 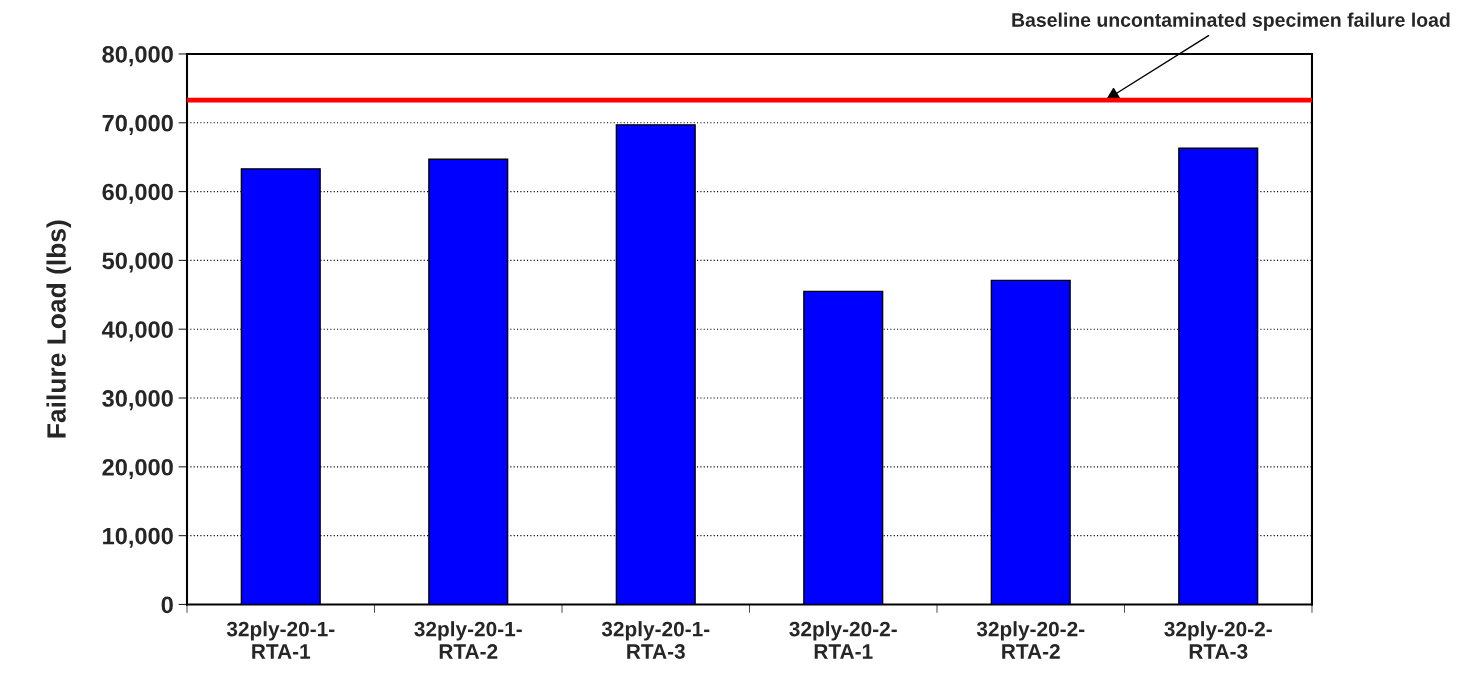 What do you see at coordinates (843, 640) in the screenshot?
I see `x-tick-label: 32ply-20-2- RTA-1` at bounding box center [843, 640].